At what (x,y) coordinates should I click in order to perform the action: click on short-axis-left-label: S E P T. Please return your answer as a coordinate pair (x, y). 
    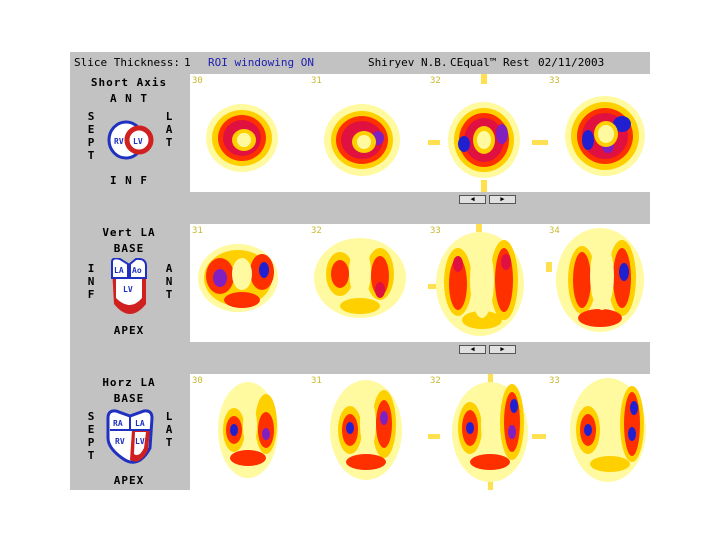
    Looking at the image, I should click on (91, 136).